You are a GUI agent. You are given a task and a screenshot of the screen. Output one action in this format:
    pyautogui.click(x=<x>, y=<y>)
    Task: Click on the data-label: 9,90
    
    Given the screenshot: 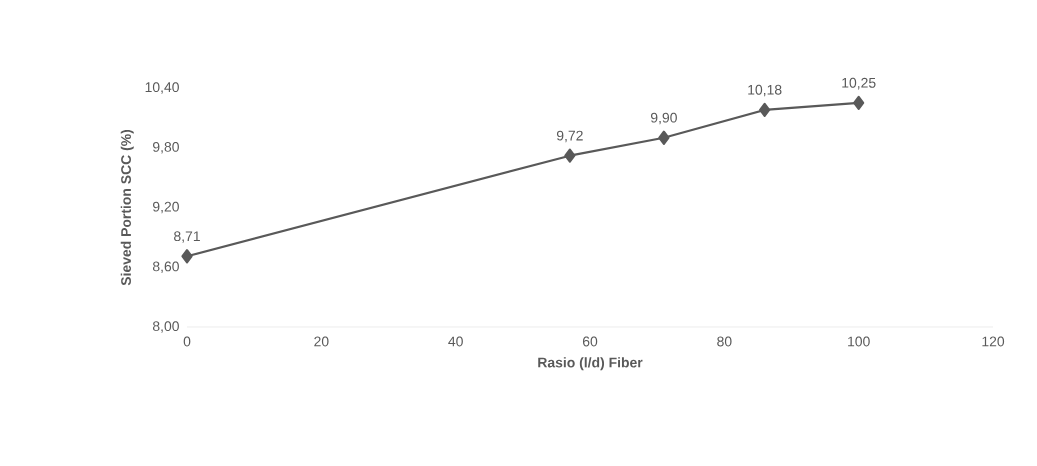 What is the action you would take?
    pyautogui.click(x=663, y=118)
    